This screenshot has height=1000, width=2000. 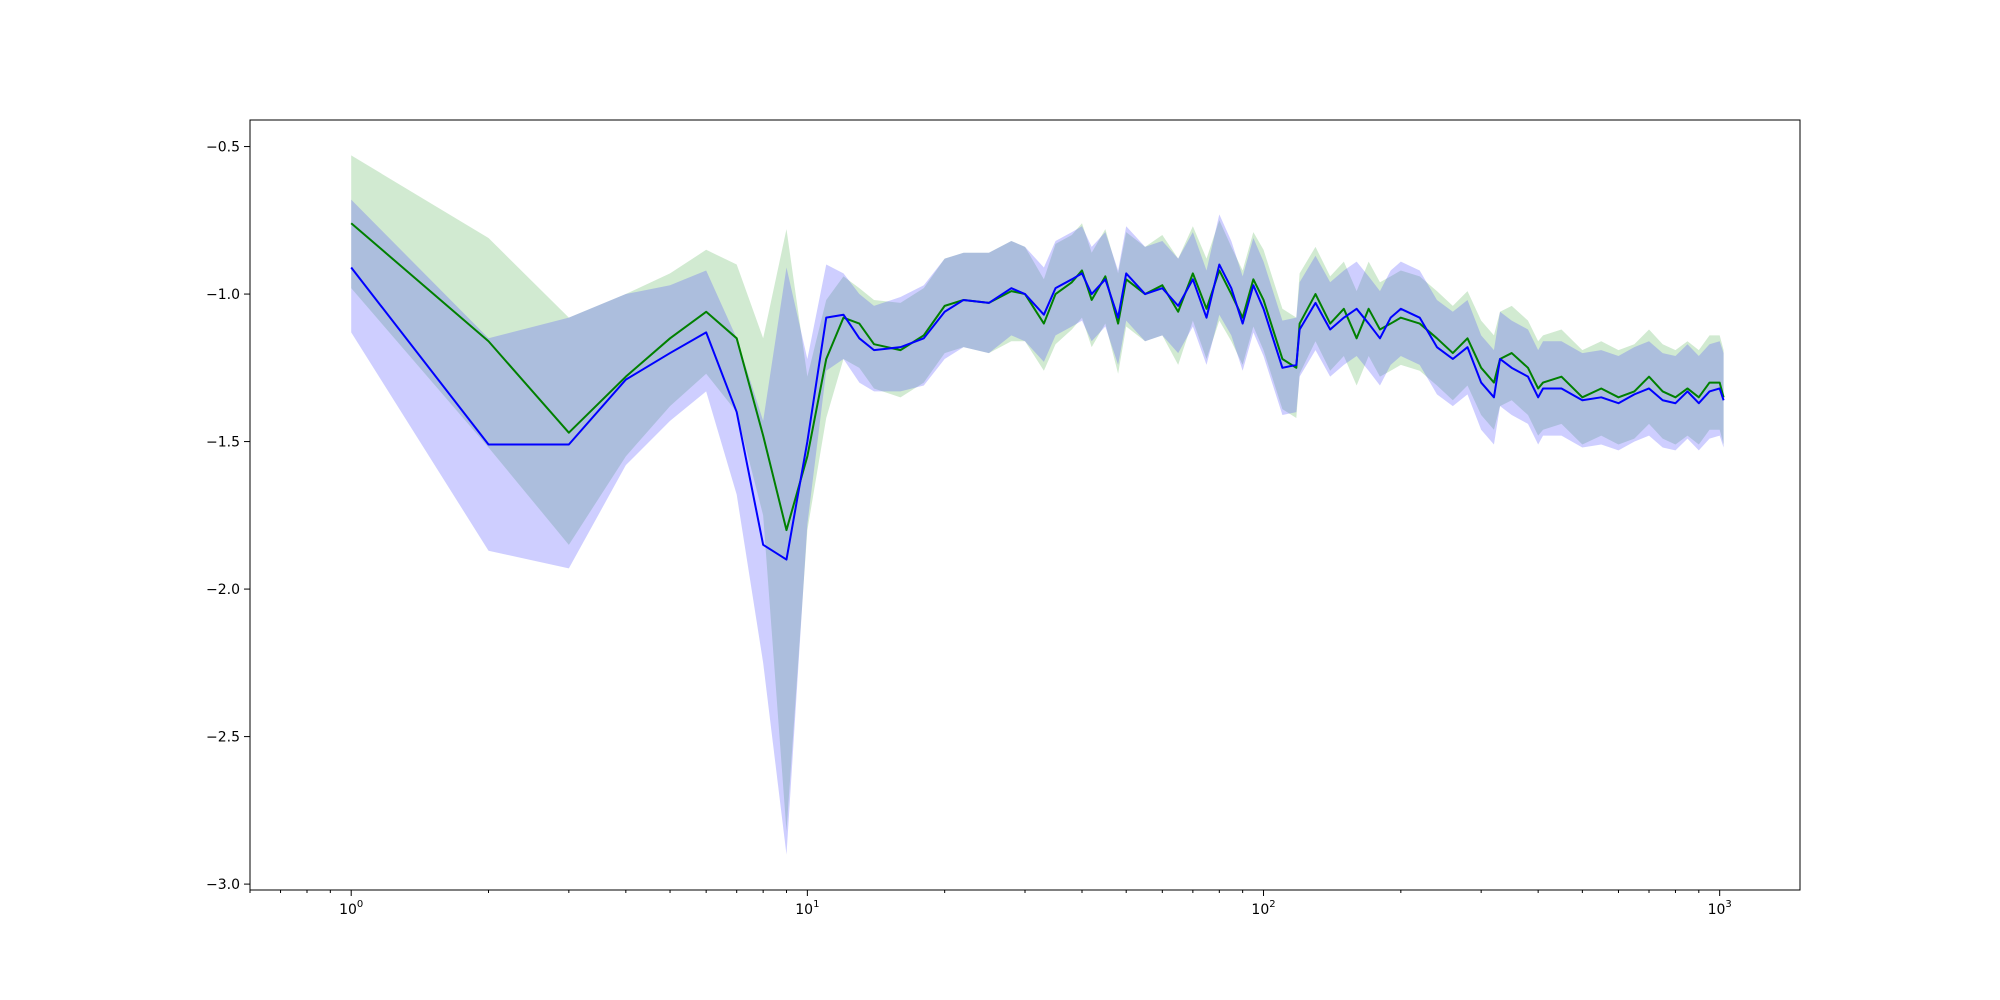 I want to click on y-tick-label: −2.0, so click(x=223, y=590).